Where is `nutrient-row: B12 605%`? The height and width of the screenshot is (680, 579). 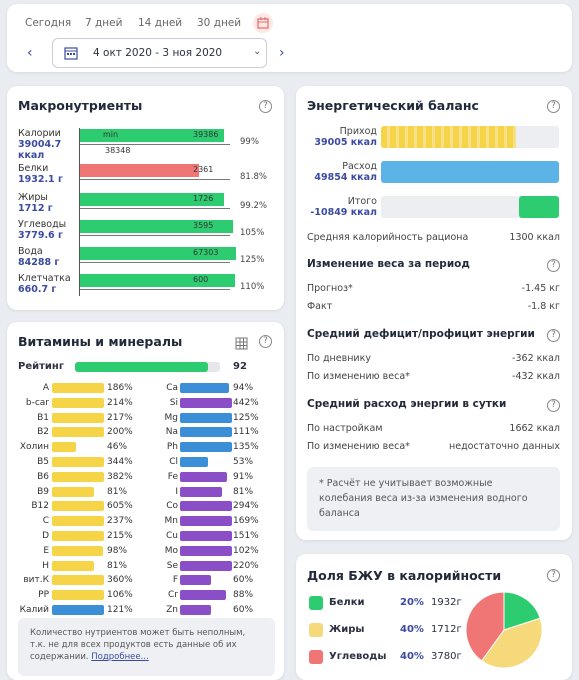
nutrient-row: B12 605% is located at coordinates (145, 506).